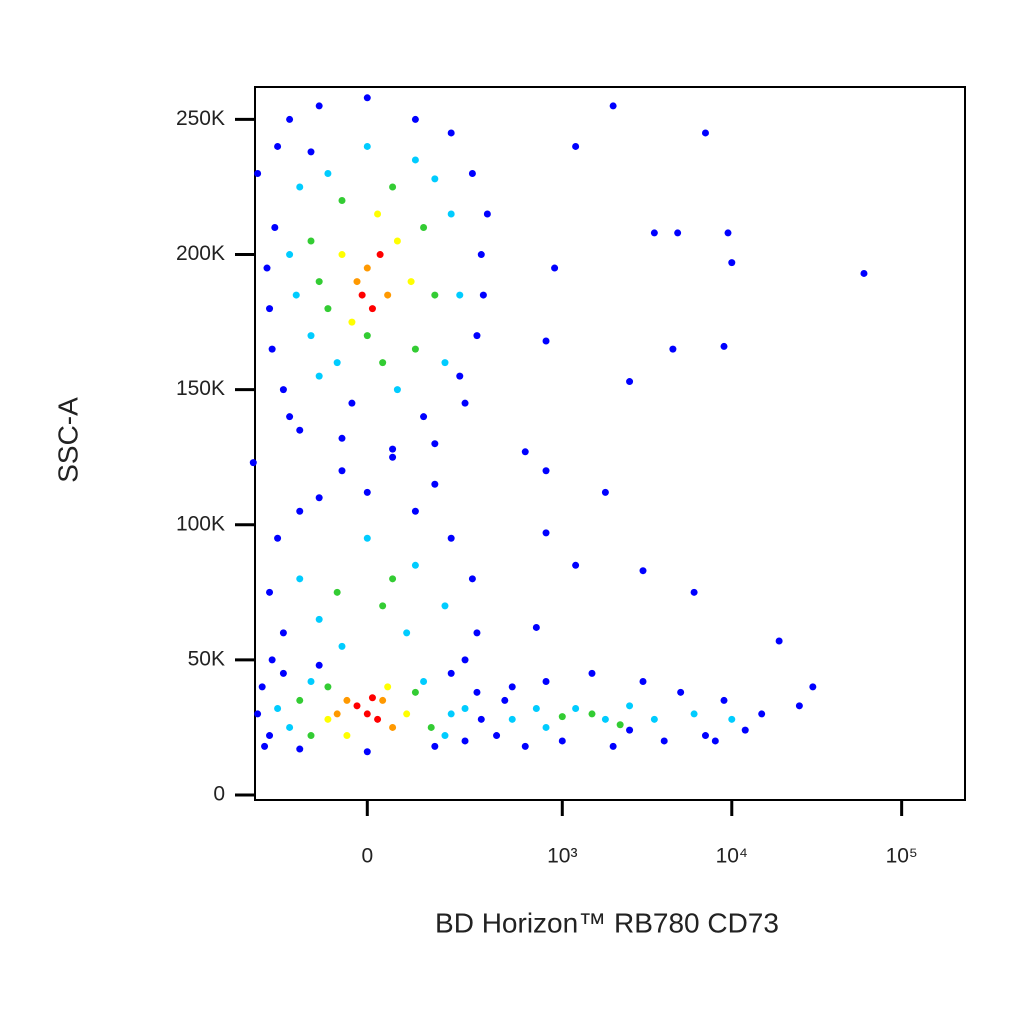 This screenshot has height=1029, width=1024. Describe the element at coordinates (902, 856) in the screenshot. I see `x-tick-label: 10⁵` at that location.